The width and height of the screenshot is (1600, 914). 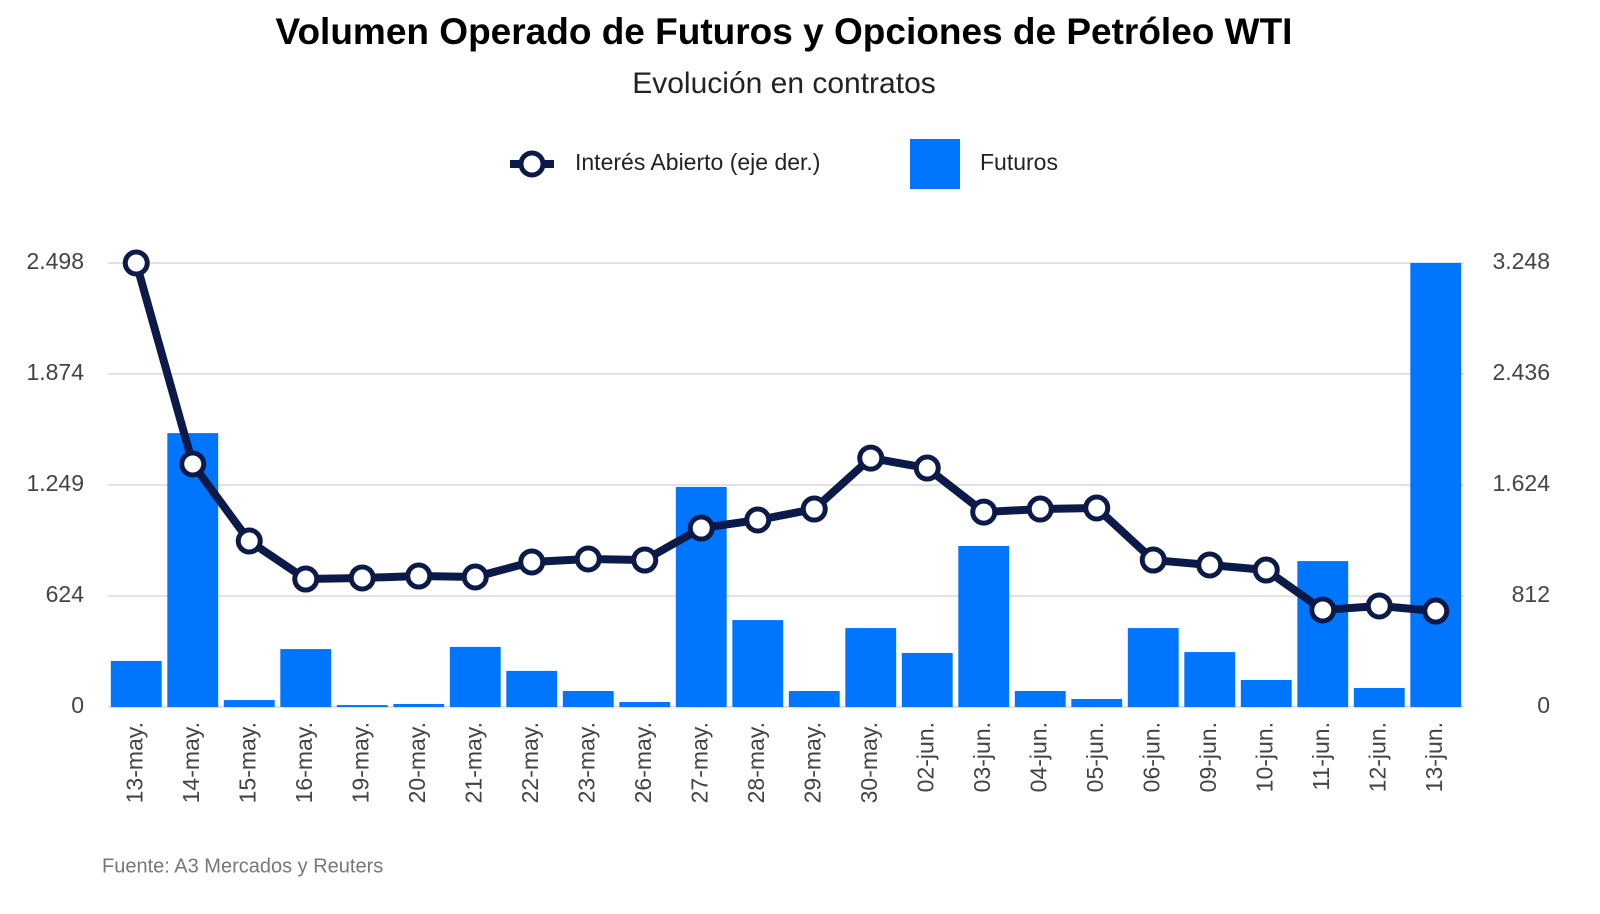 What do you see at coordinates (55, 483) in the screenshot?
I see `y-tick-label: 1.249` at bounding box center [55, 483].